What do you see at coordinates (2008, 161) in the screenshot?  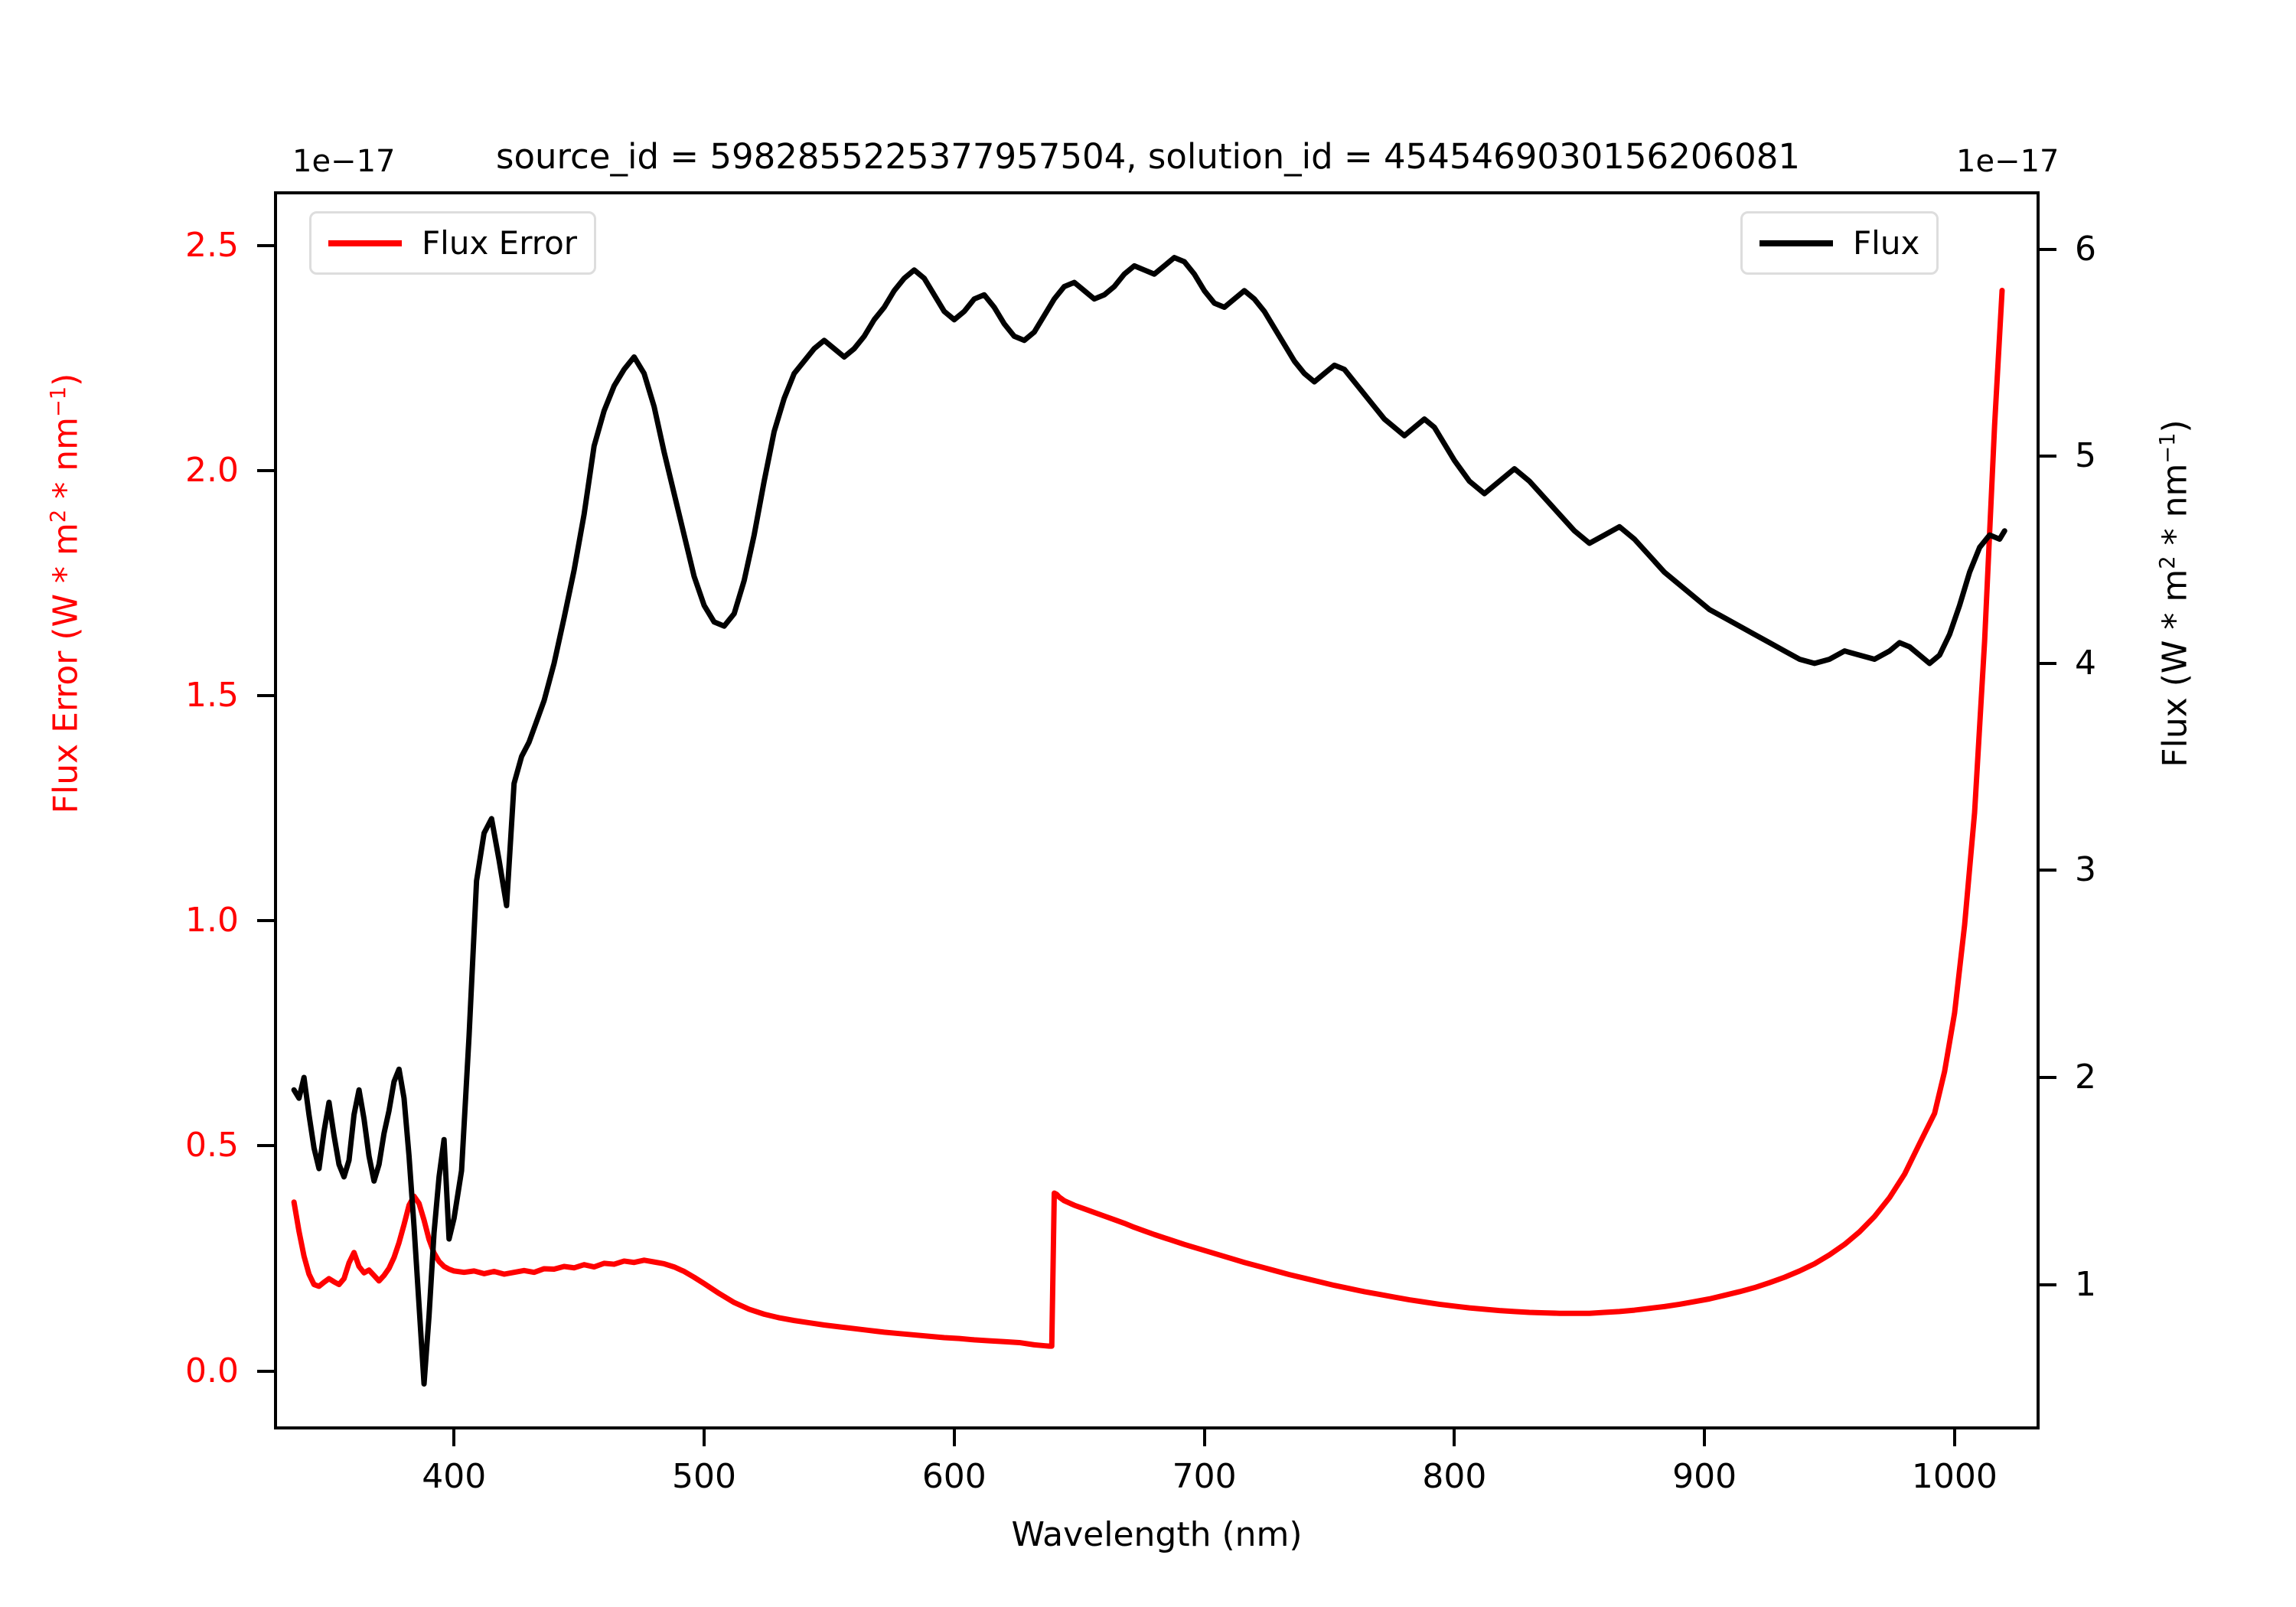 I see `right-axis-offset-text: 1e−17` at bounding box center [2008, 161].